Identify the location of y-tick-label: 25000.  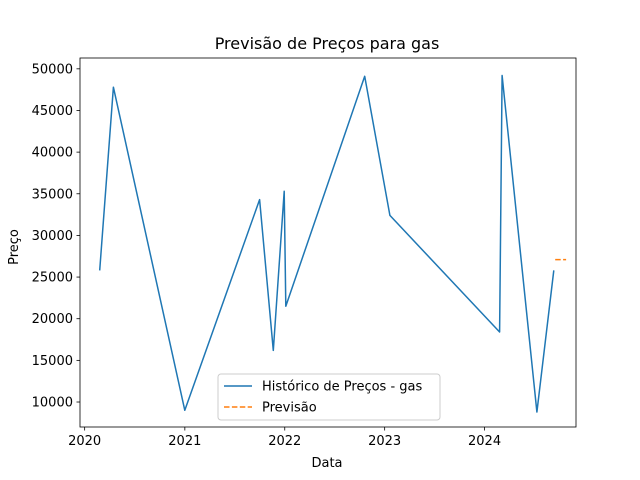
(52, 278).